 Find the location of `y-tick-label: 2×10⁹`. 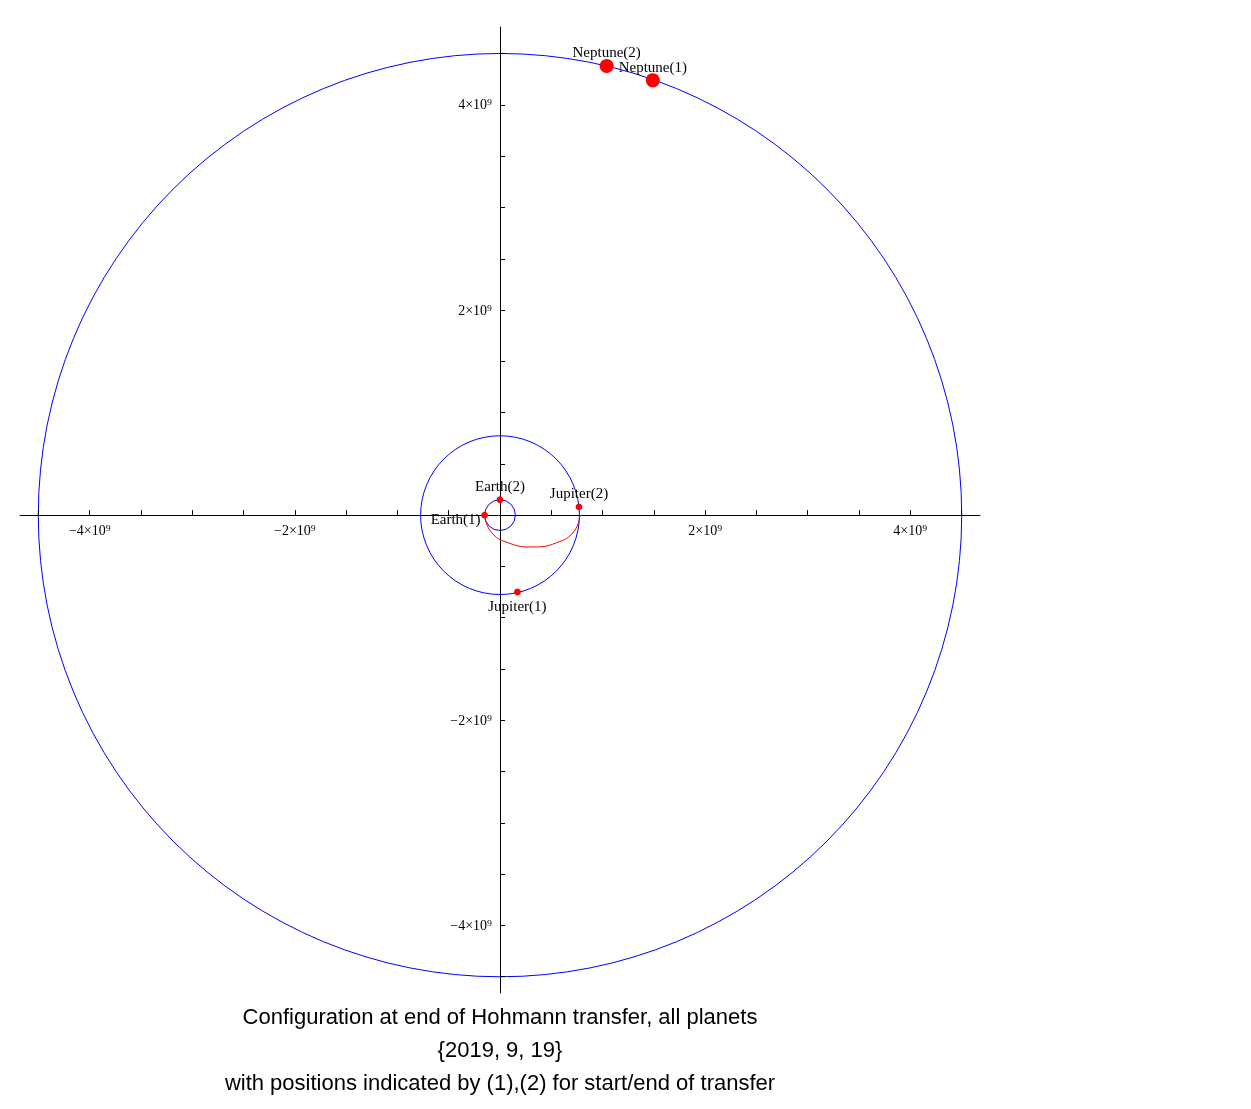

y-tick-label: 2×10⁹ is located at coordinates (475, 310).